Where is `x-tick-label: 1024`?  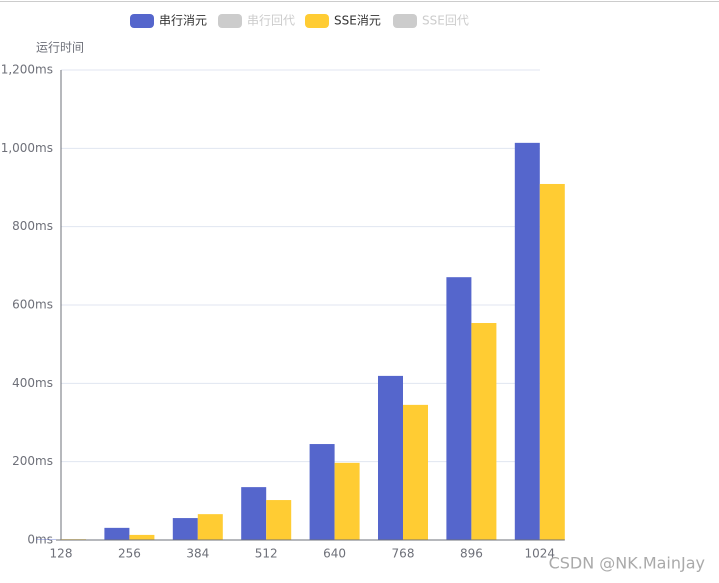
x-tick-label: 1024 is located at coordinates (540, 554).